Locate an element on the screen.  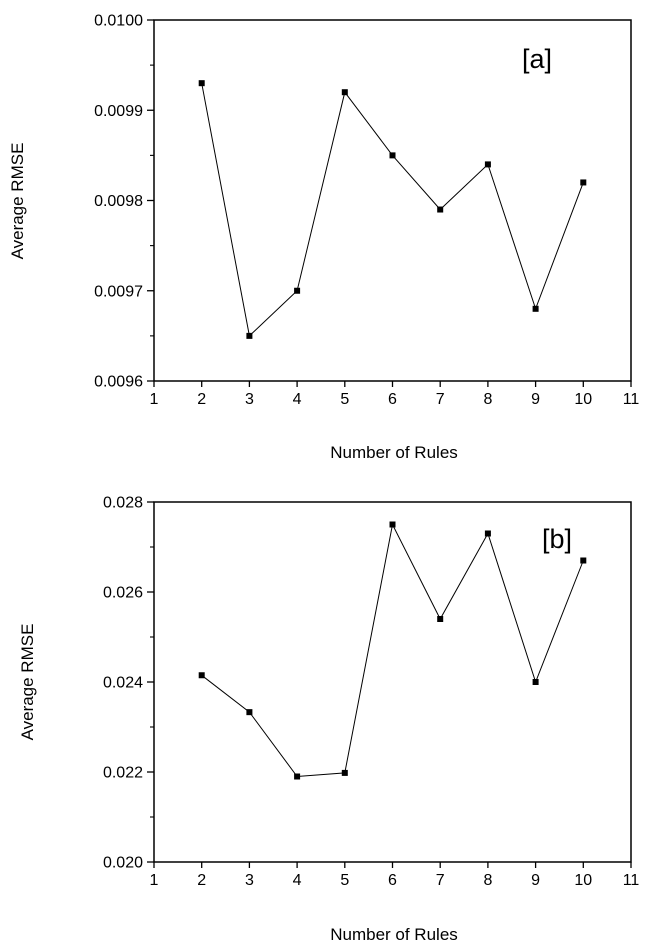
chart-b-y-tick-label: 0.026 is located at coordinates (123, 593).